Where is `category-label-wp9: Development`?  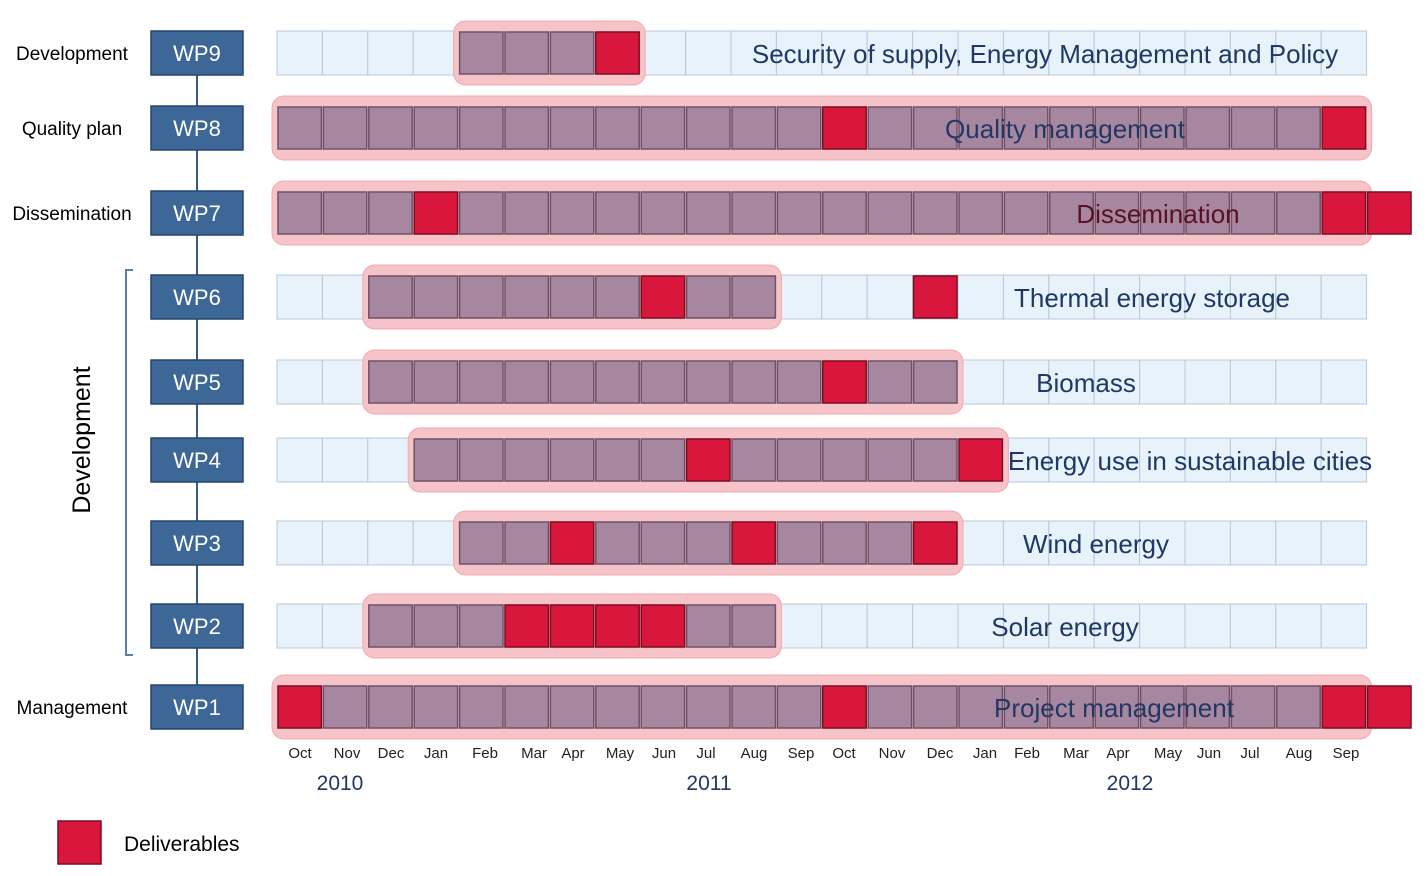 category-label-wp9: Development is located at coordinates (72, 54).